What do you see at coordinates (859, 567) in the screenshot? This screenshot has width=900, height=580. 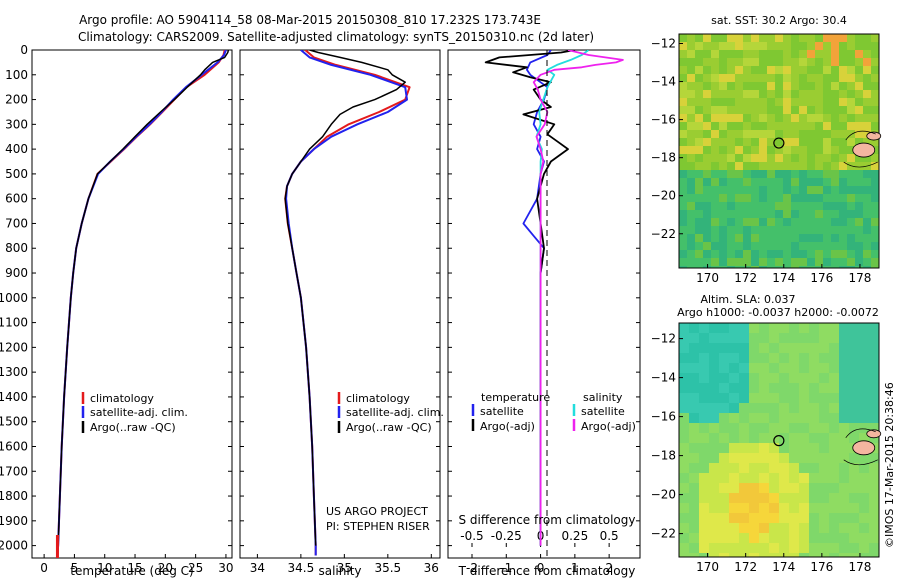 I see `map-x-tick-label: 178` at bounding box center [859, 567].